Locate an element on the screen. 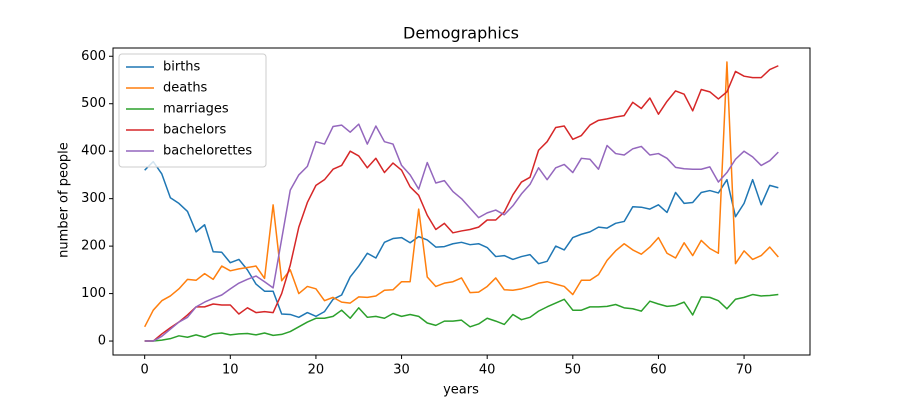 Image resolution: width=900 pixels, height=400 pixels. x-tick-label: 30 is located at coordinates (401, 370).